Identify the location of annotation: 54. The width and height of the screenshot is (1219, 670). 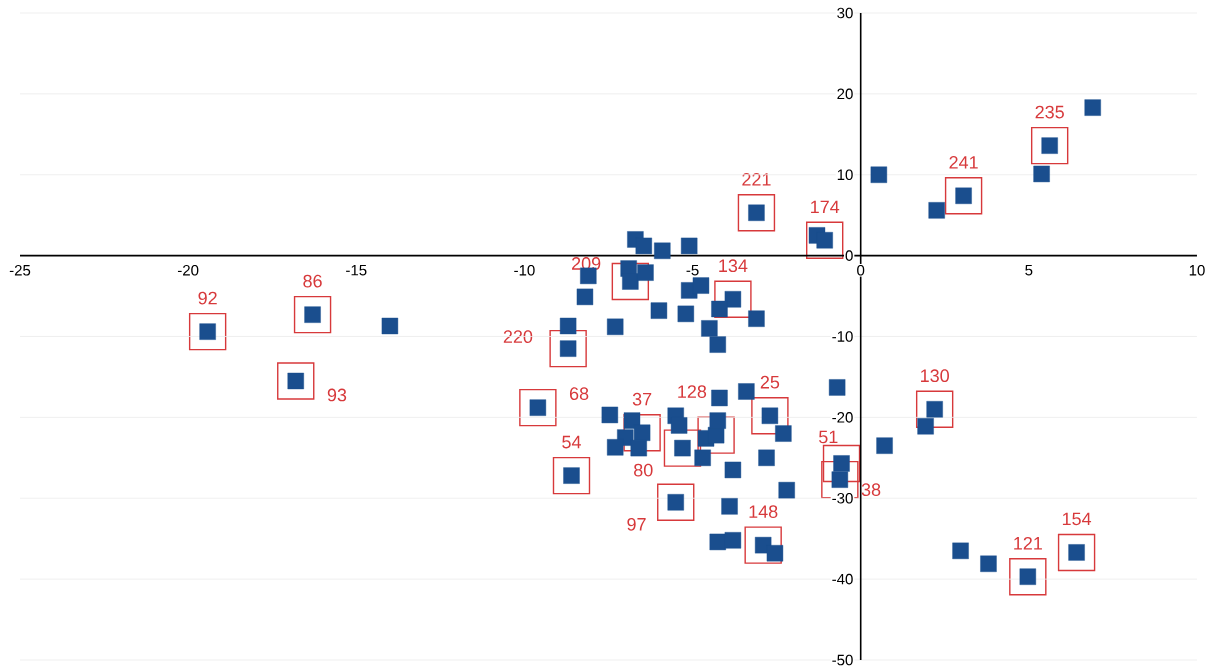
(571, 442).